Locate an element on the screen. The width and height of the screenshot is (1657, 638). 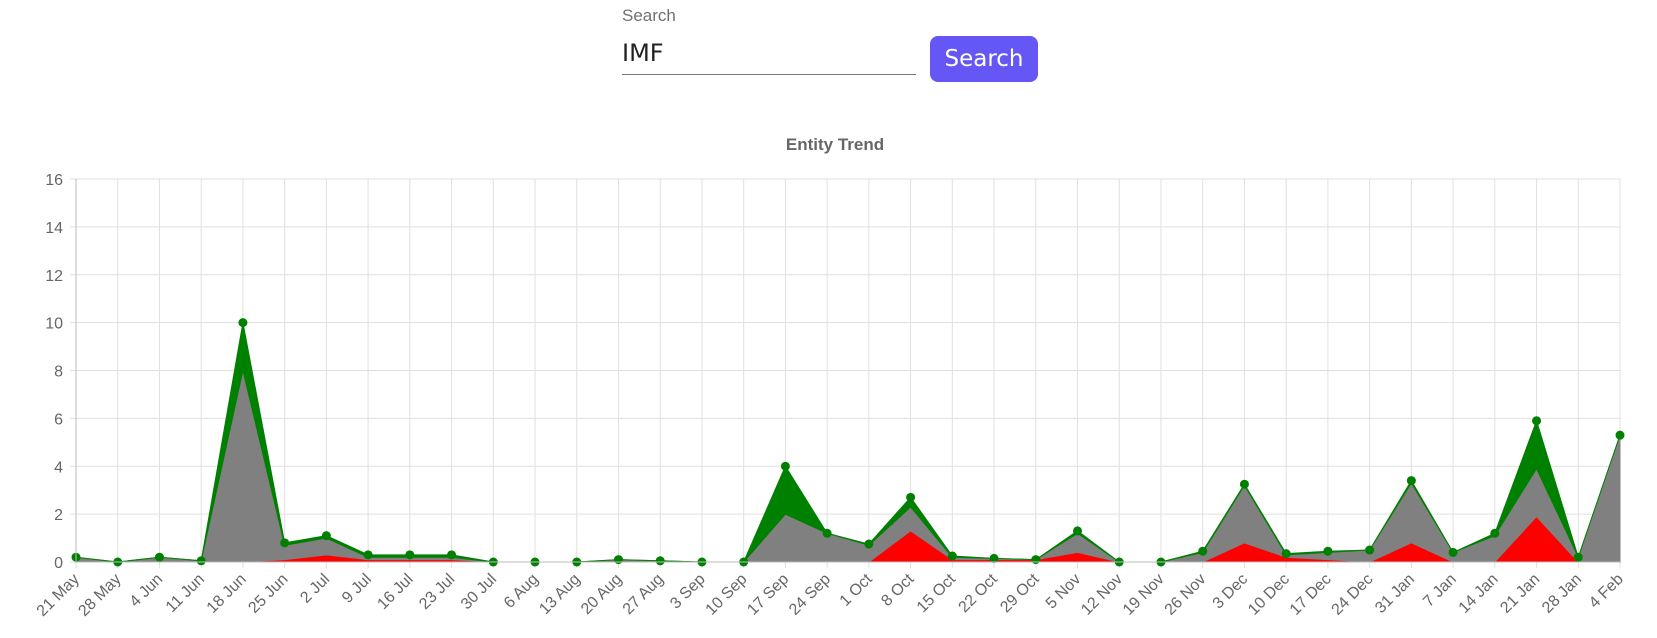
x-tick-label: 11 Jun is located at coordinates (185, 593).